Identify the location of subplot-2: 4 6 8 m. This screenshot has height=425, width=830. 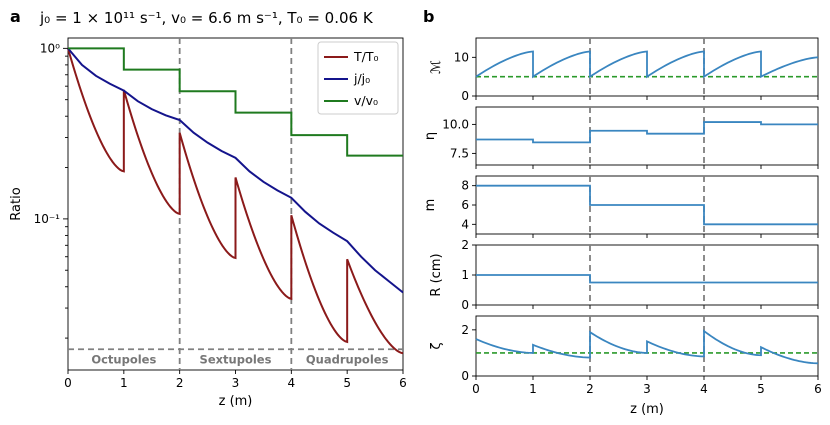
(621, 206).